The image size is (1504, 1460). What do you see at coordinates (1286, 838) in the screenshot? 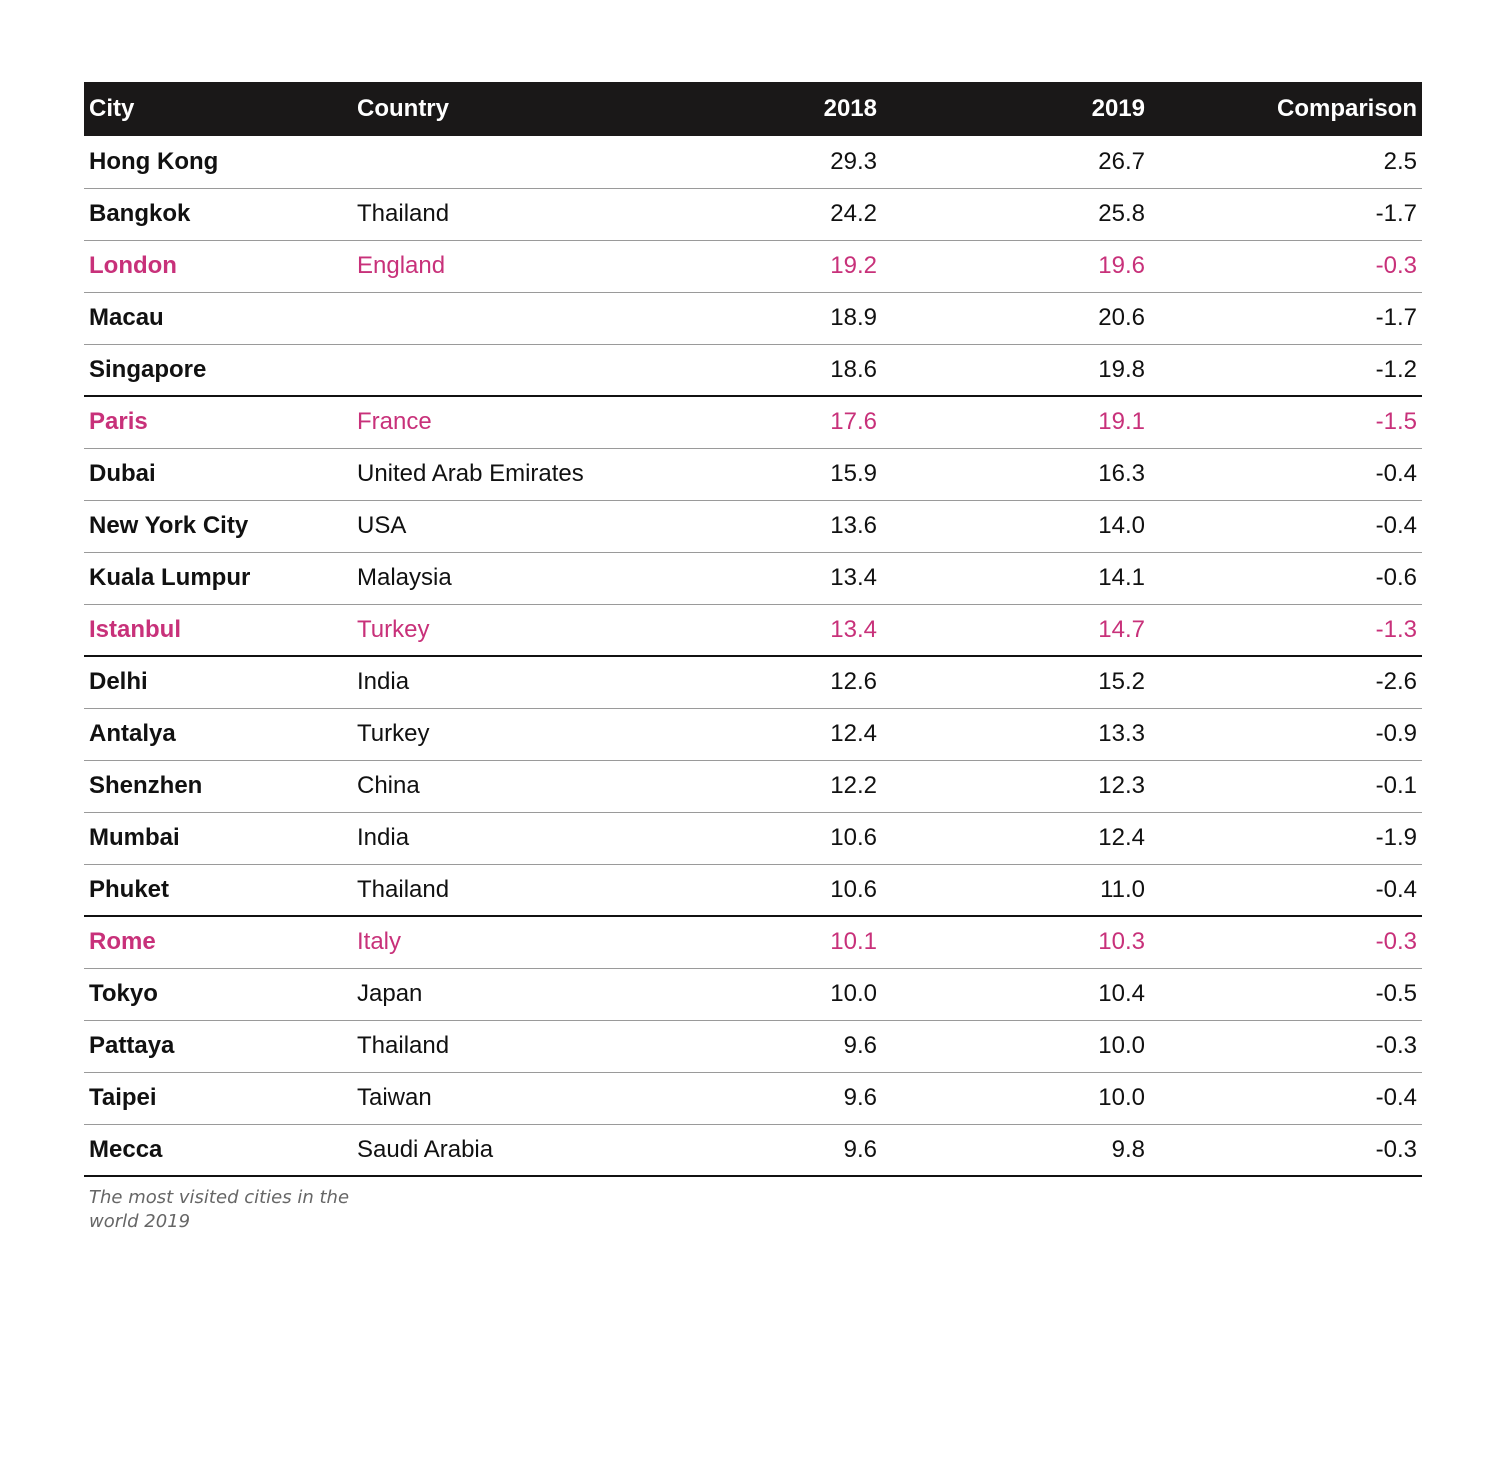
I see `comparison-cell: -1.9` at bounding box center [1286, 838].